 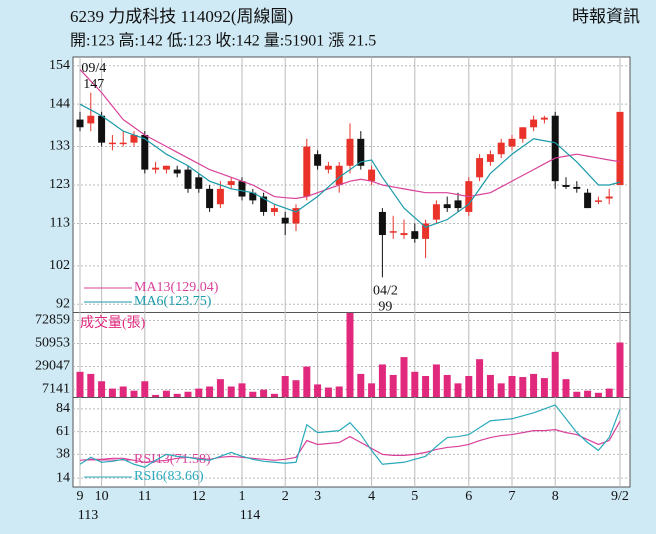 What do you see at coordinates (59, 65) in the screenshot?
I see `y-tick-label: 154` at bounding box center [59, 65].